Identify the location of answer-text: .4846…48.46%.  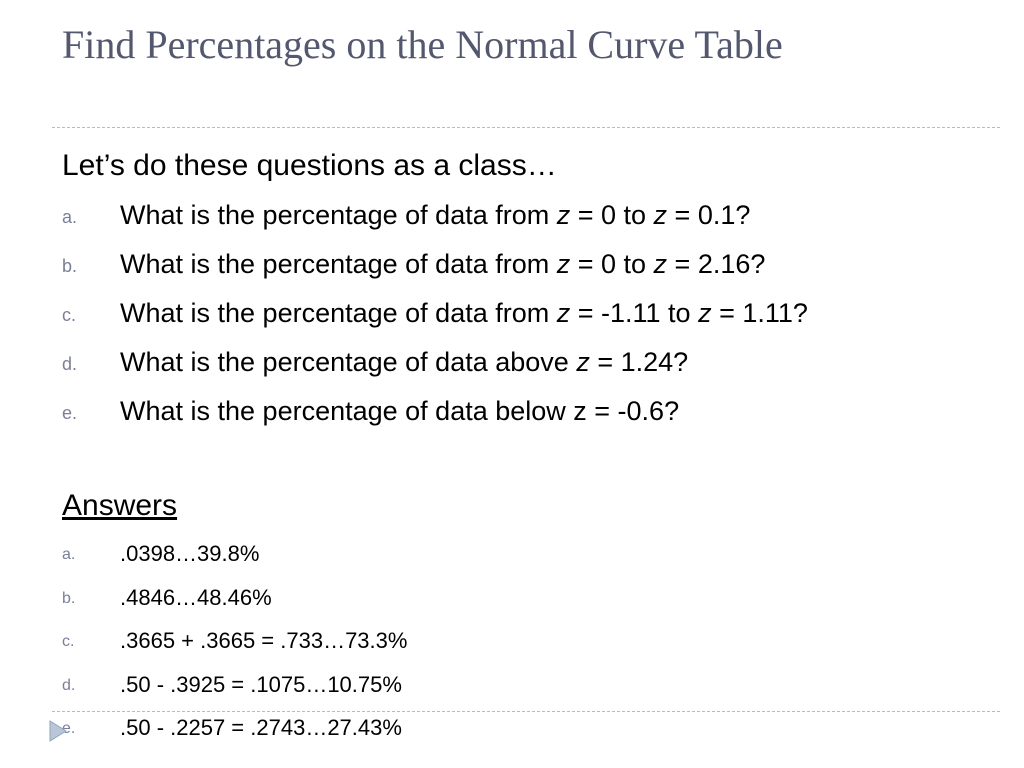
(196, 597).